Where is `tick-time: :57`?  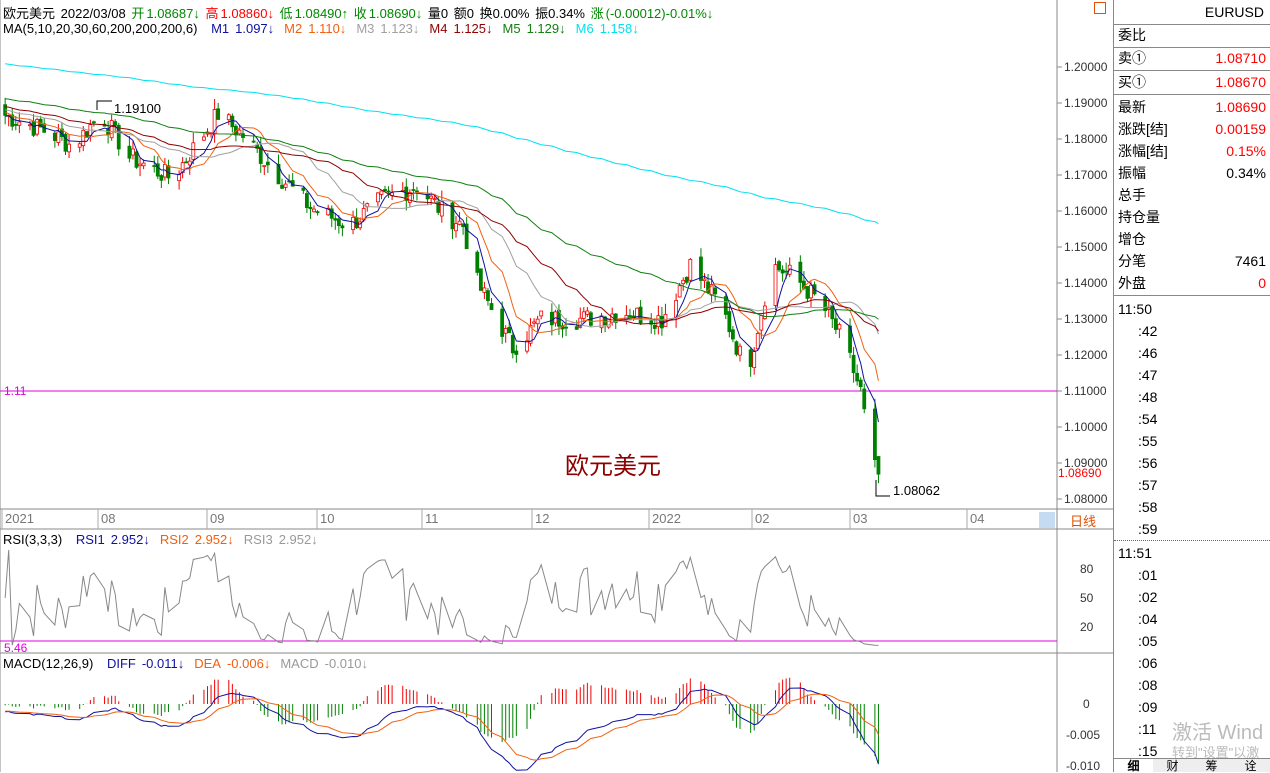 tick-time: :57 is located at coordinates (1148, 485).